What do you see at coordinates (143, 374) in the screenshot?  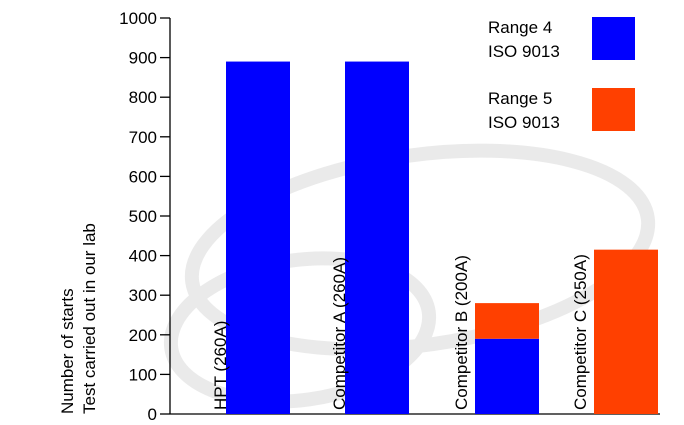 I see `y-tick-label: 100` at bounding box center [143, 374].